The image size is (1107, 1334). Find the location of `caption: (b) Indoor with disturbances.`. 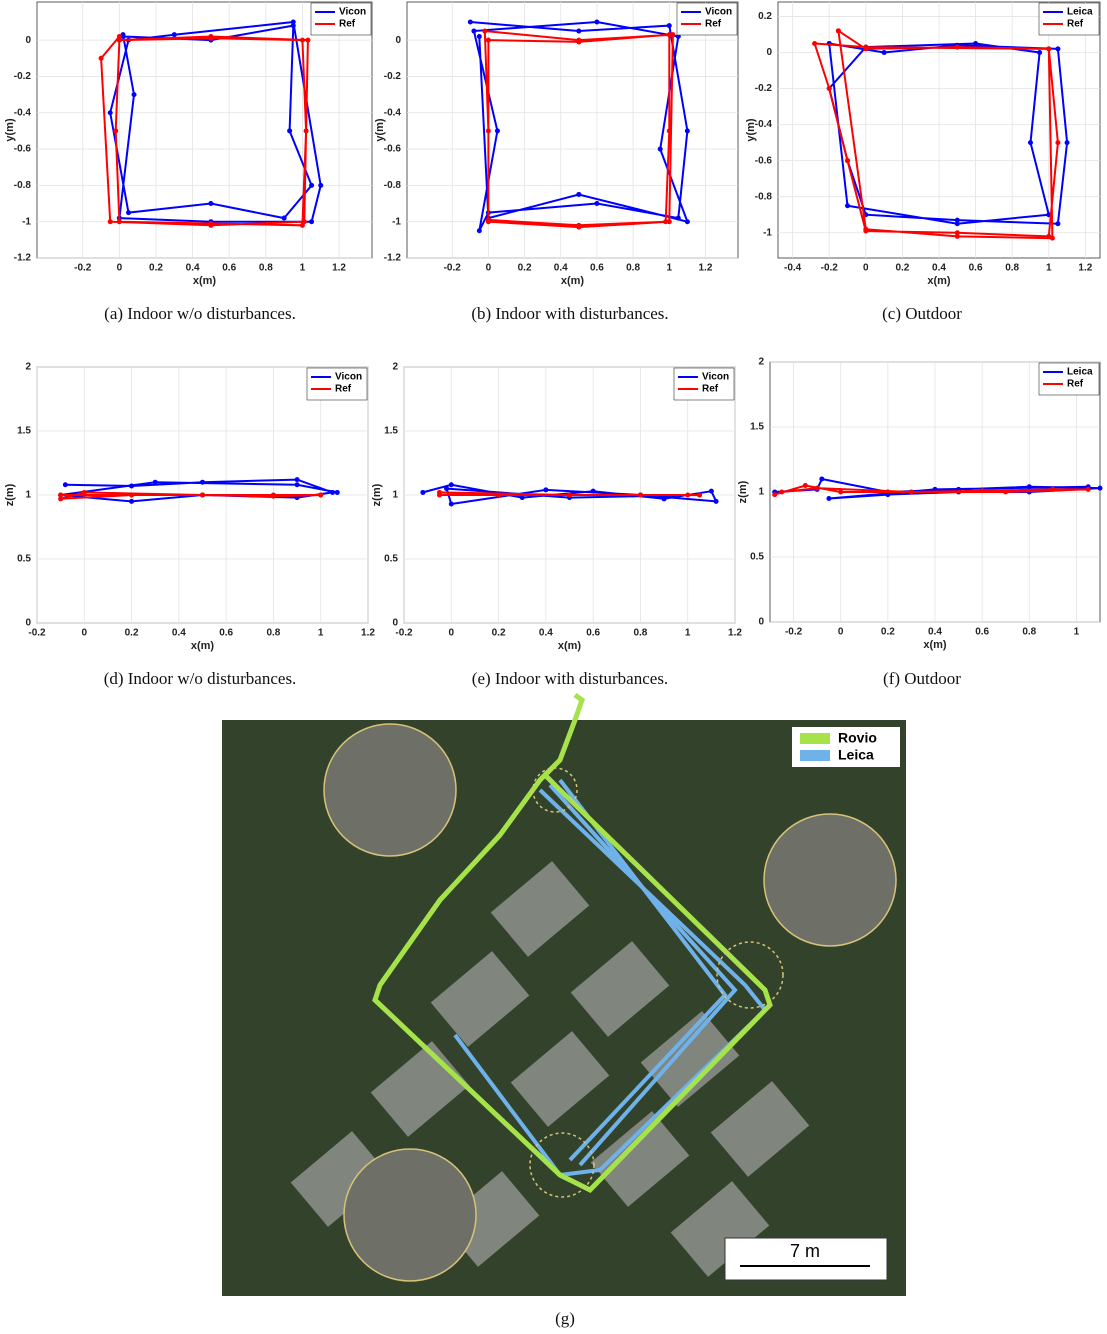

caption: (b) Indoor with disturbances. is located at coordinates (569, 313).